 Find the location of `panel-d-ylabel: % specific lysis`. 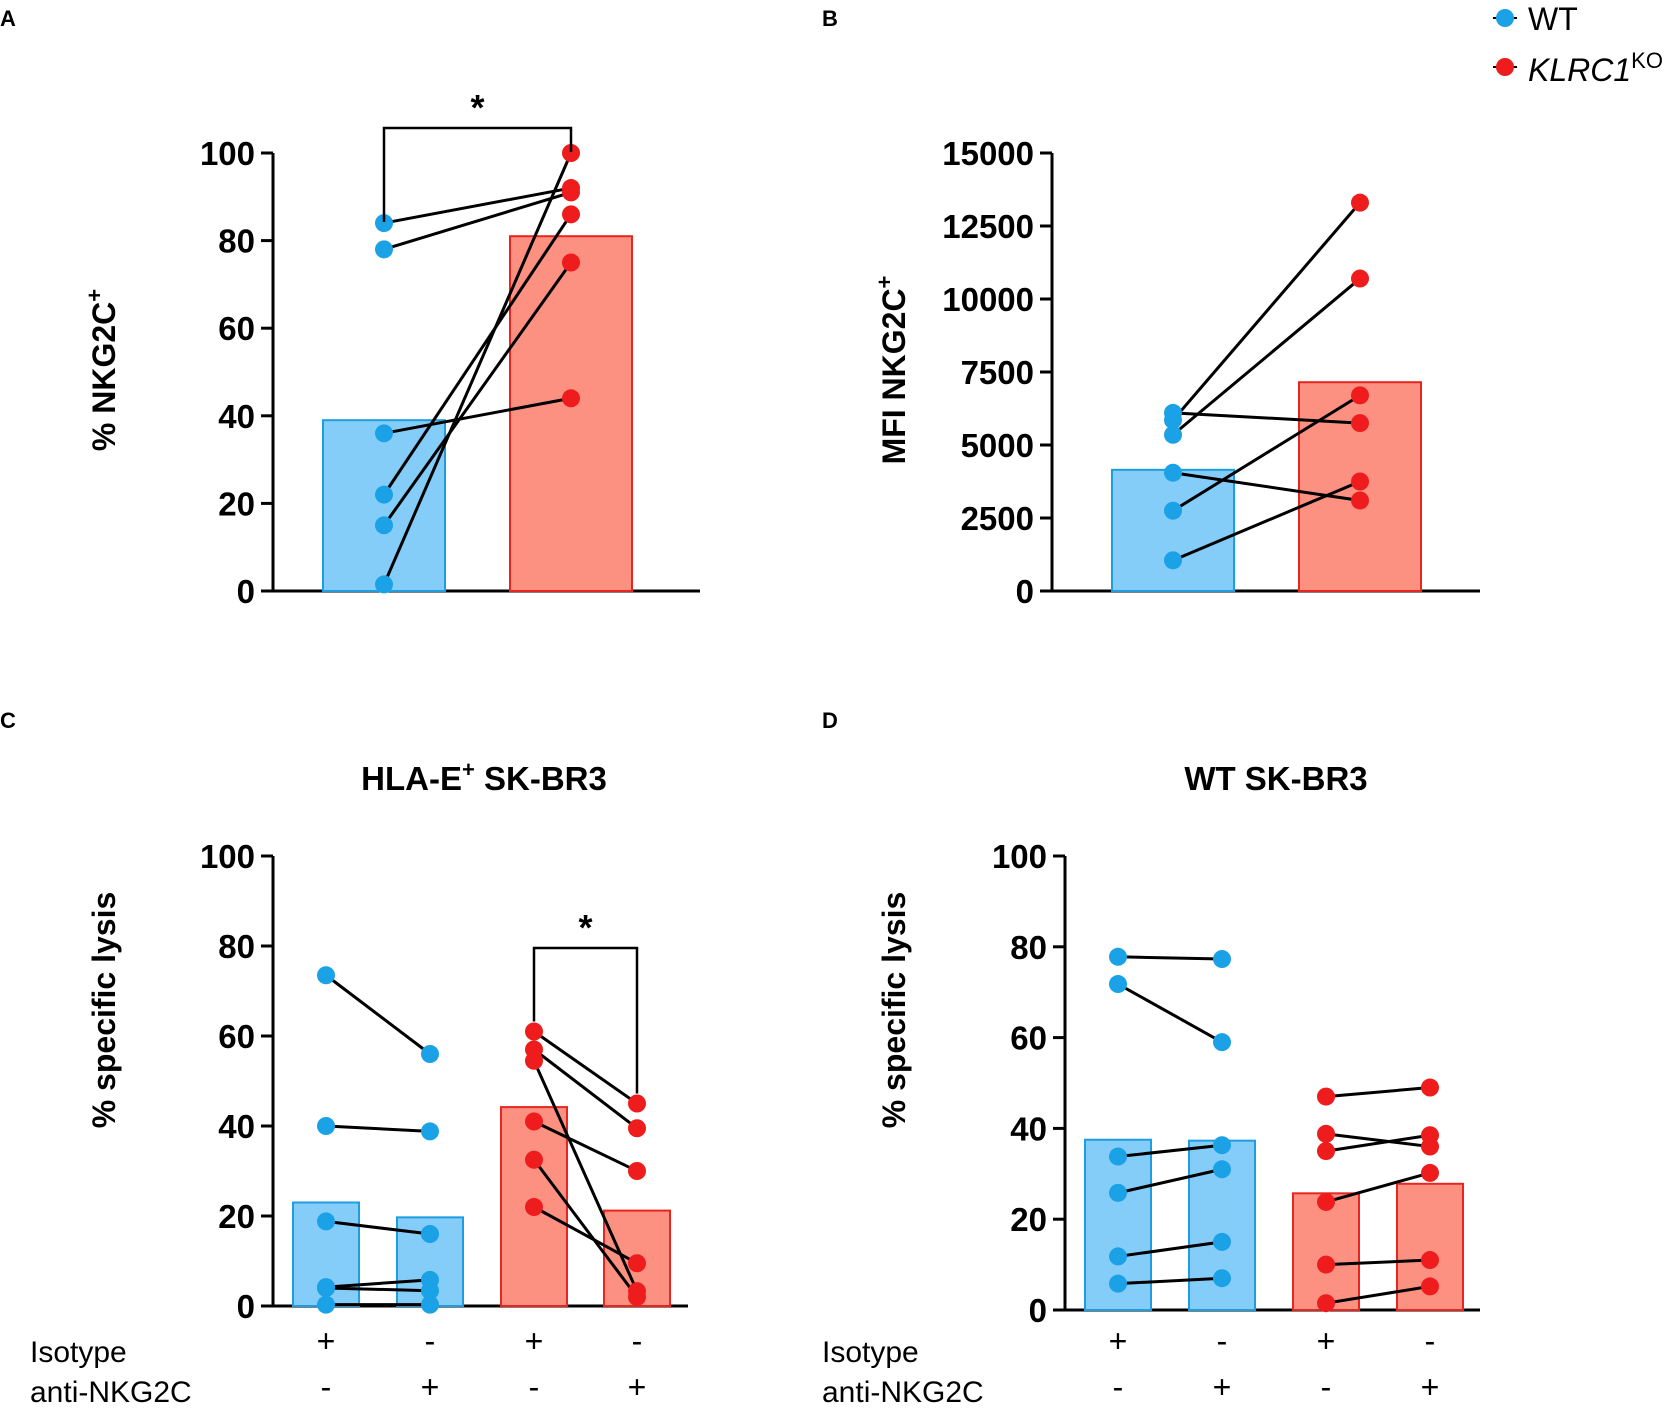

panel-d-ylabel: % specific lysis is located at coordinates (894, 1010).